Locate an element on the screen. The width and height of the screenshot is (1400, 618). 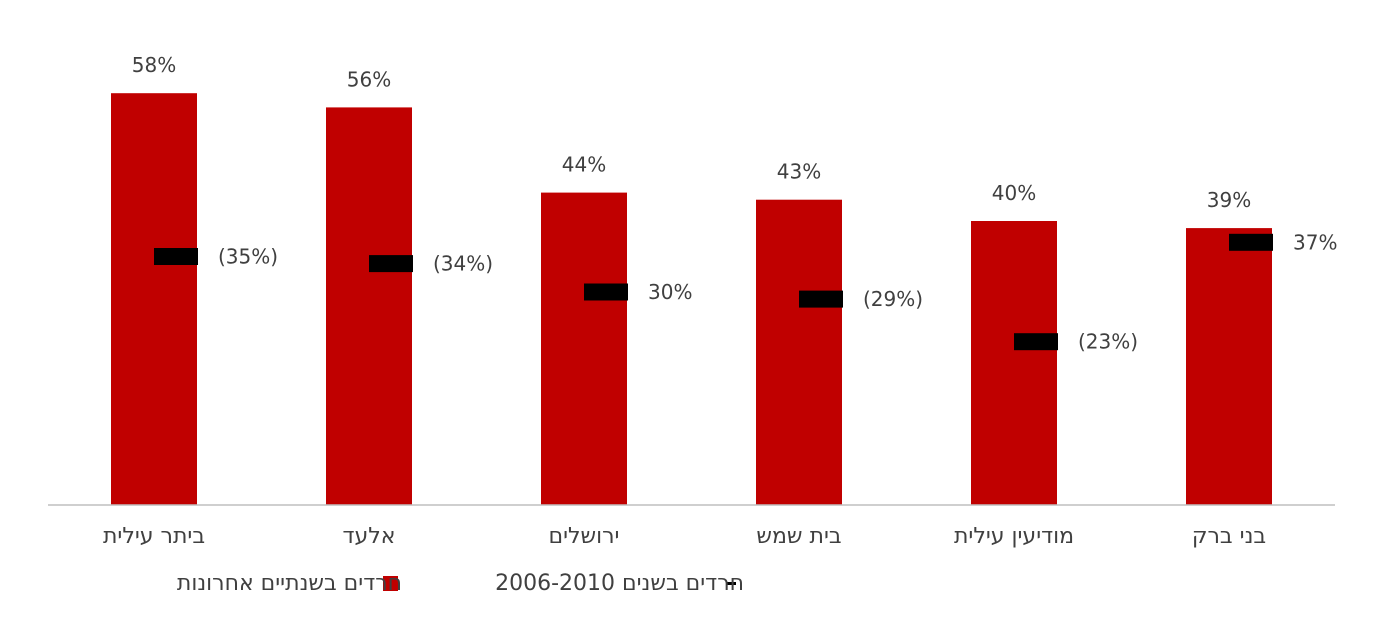
legend-swatch-marker is located at coordinates (731, 583).